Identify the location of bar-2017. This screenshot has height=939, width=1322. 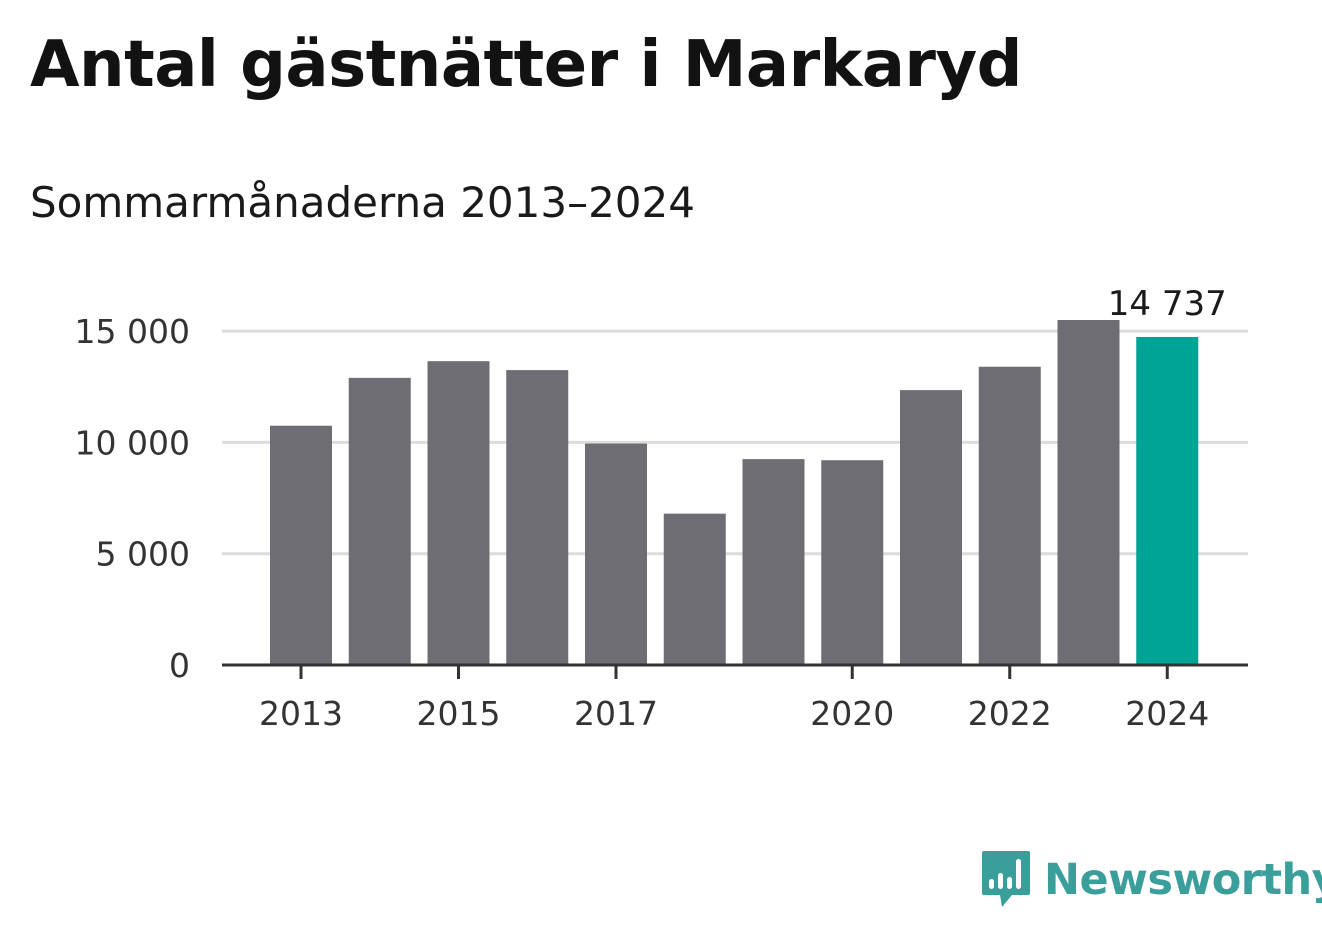
(616, 554).